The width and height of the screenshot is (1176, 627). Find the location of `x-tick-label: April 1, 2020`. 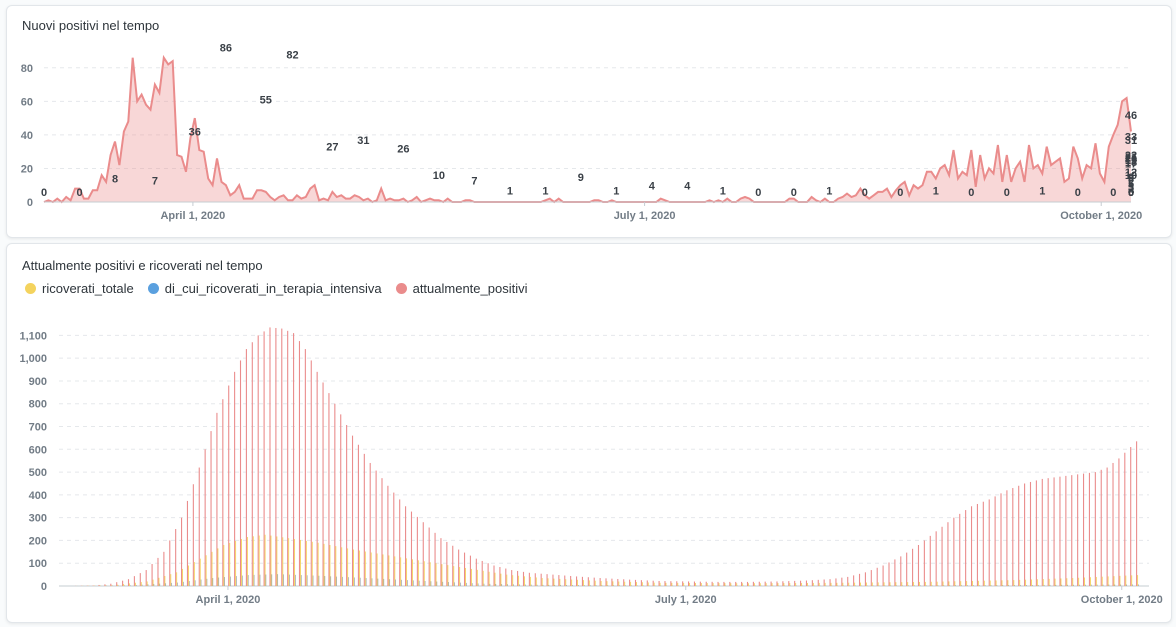

x-tick-label: April 1, 2020 is located at coordinates (228, 600).